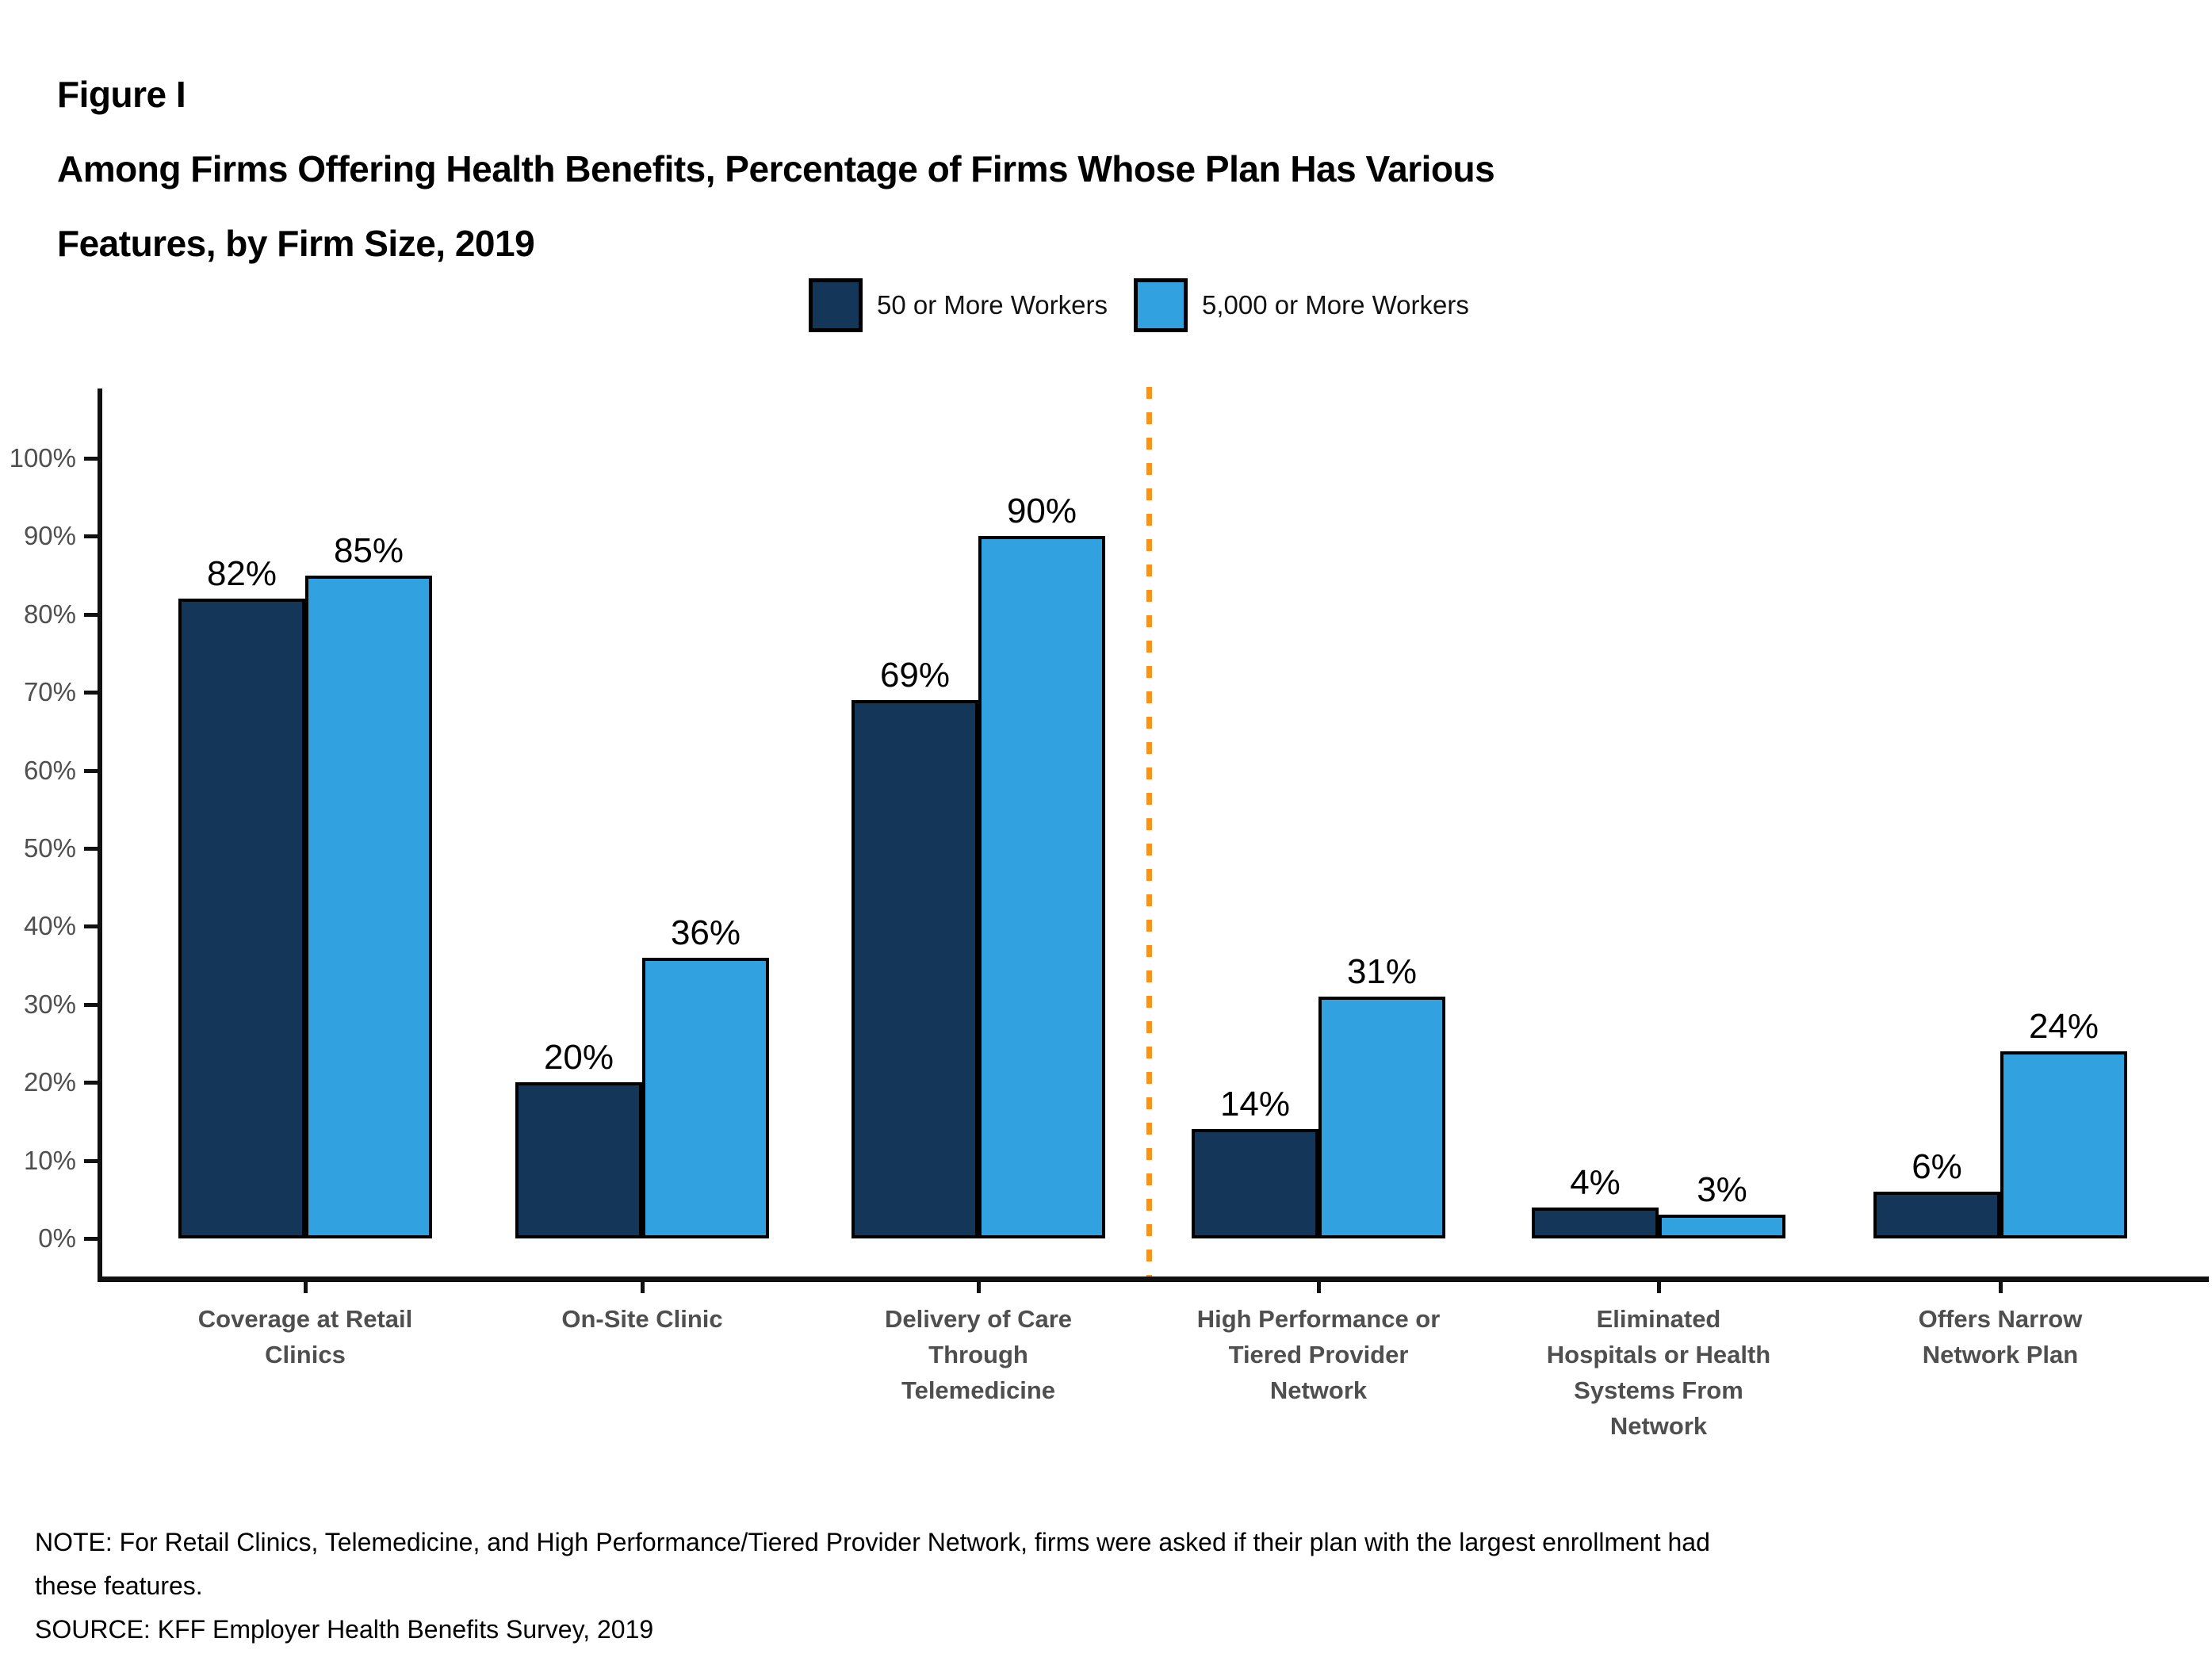 Image resolution: width=2212 pixels, height=1665 pixels. Describe the element at coordinates (836, 305) in the screenshot. I see `legend-swatch-50-or-more-icon` at that location.